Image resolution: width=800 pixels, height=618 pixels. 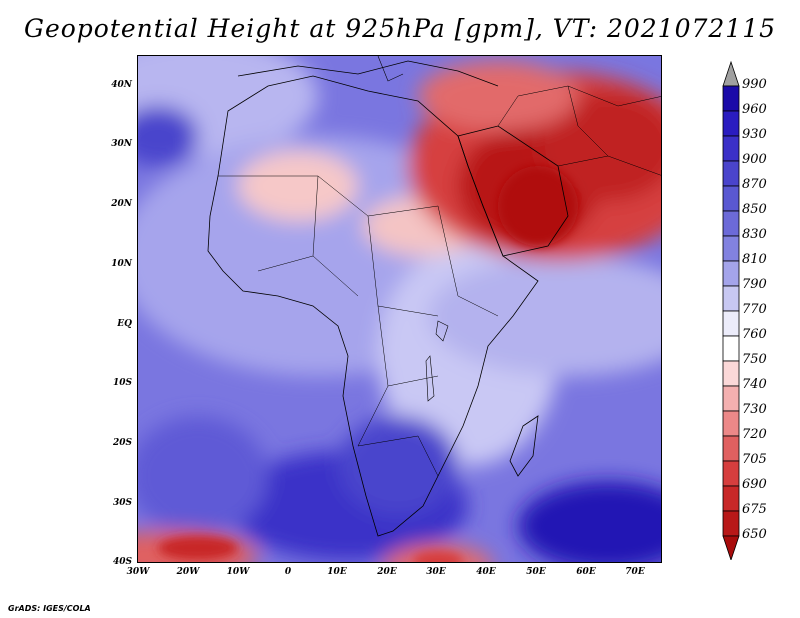 I want to click on lat-tick: 40S, so click(x=122, y=562).